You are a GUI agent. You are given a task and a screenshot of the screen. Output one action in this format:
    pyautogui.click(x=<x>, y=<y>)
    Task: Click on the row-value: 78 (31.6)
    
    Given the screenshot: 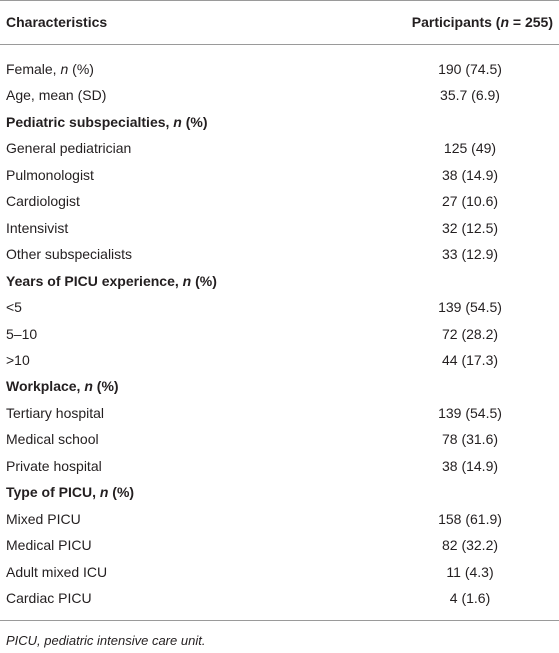 What is the action you would take?
    pyautogui.click(x=470, y=439)
    